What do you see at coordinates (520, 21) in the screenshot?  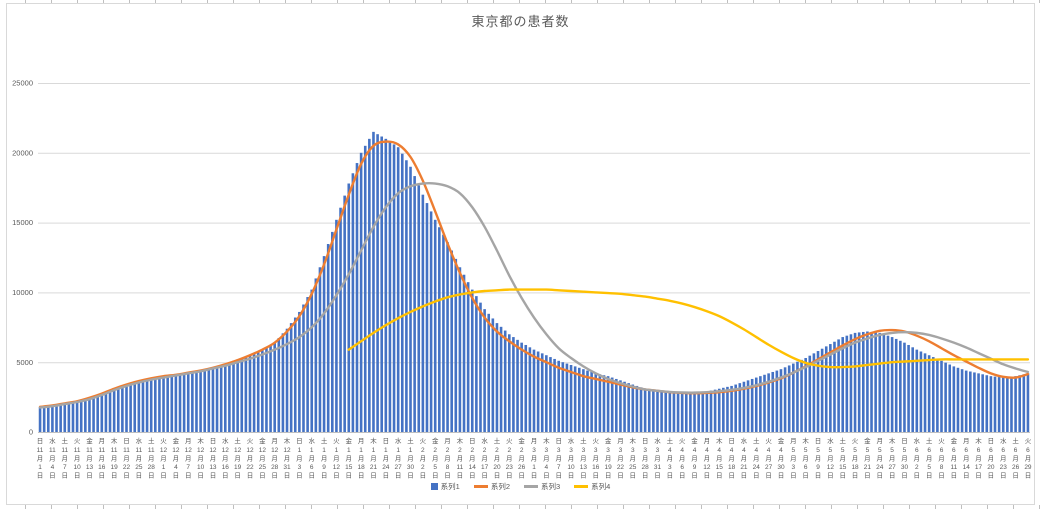 I see `chart-title: 東京都の患者数` at bounding box center [520, 21].